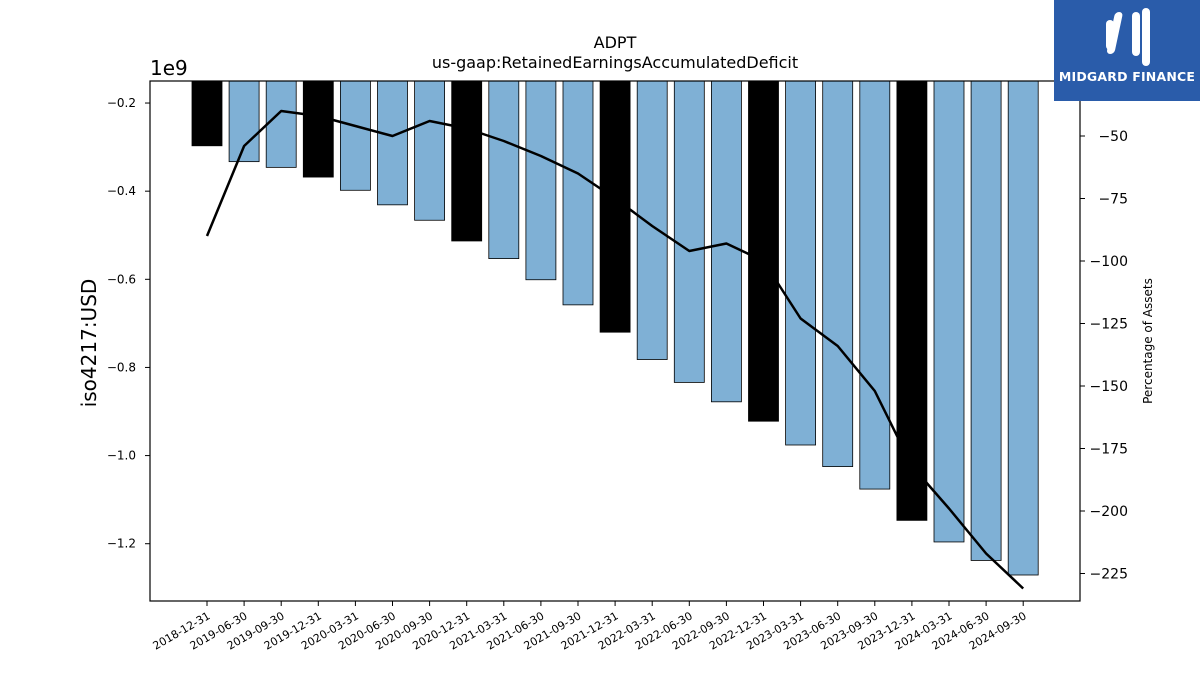 The width and height of the screenshot is (1200, 675). Describe the element at coordinates (169, 68) in the screenshot. I see `y-offset-label: 1e9` at that location.